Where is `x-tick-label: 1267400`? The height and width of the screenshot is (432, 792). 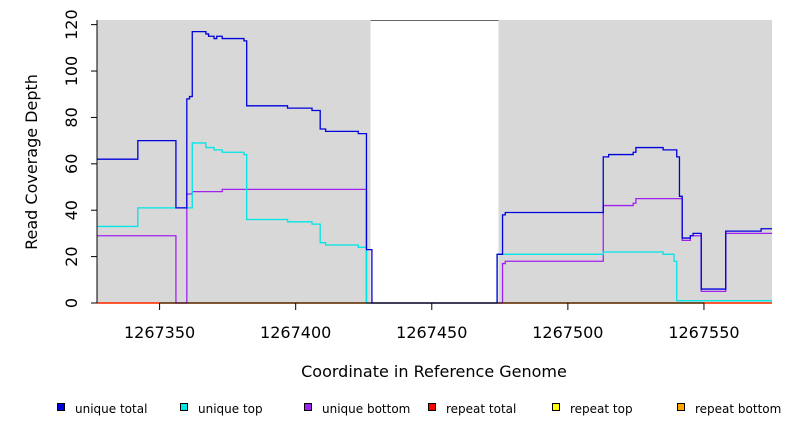 x-tick-label: 1267400 is located at coordinates (295, 332).